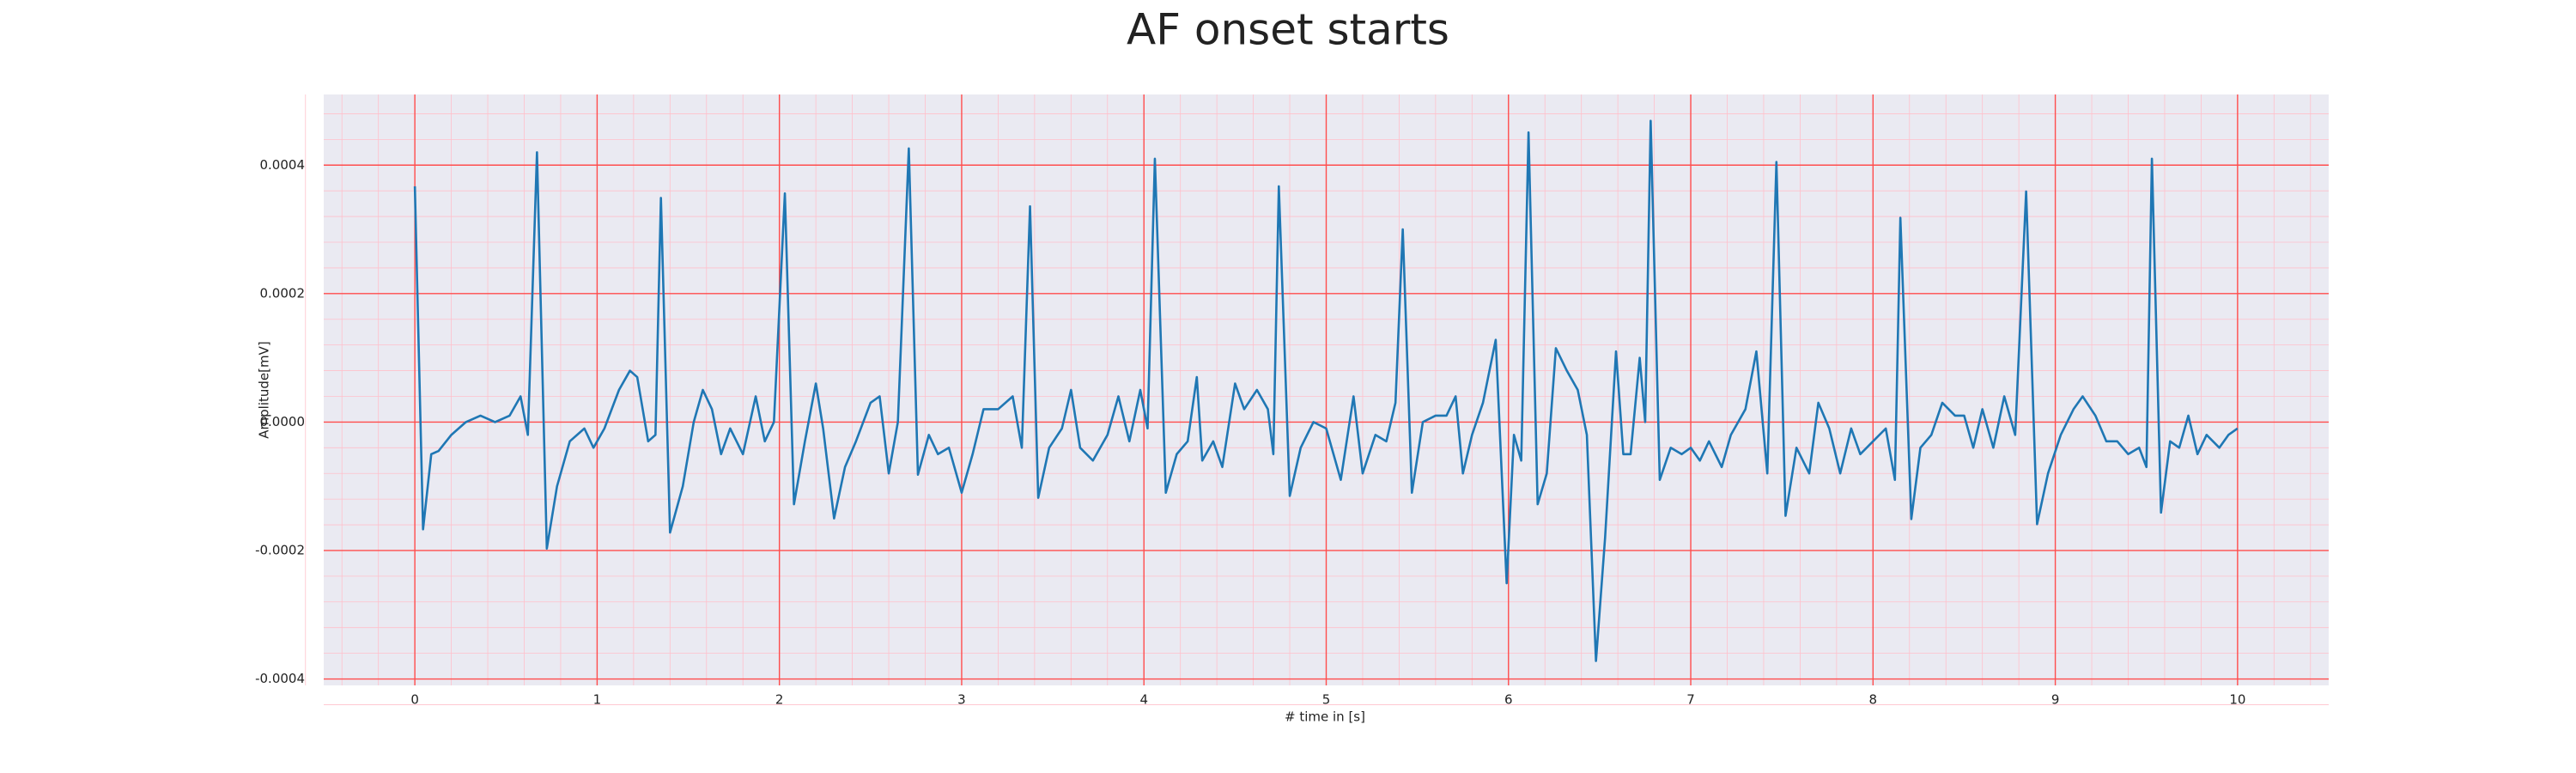  I want to click on x-tick-label: 9, so click(2055, 700).